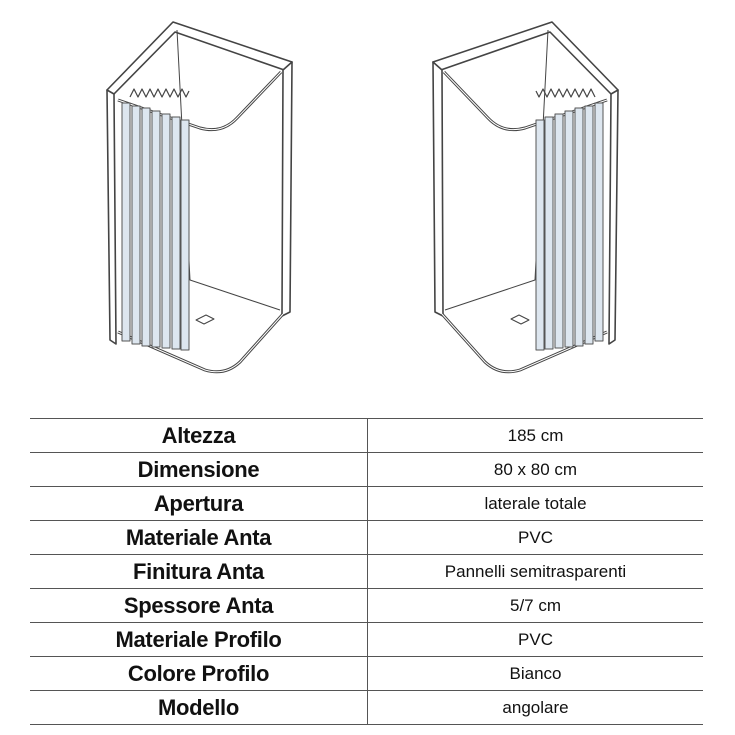  I want to click on spec-row: Apertura laterale totale, so click(366, 503).